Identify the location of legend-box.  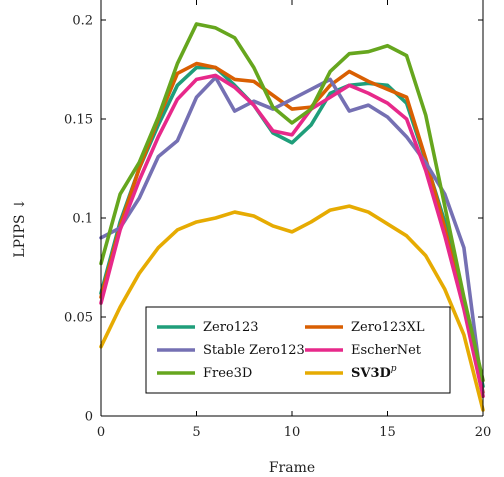
(298, 350).